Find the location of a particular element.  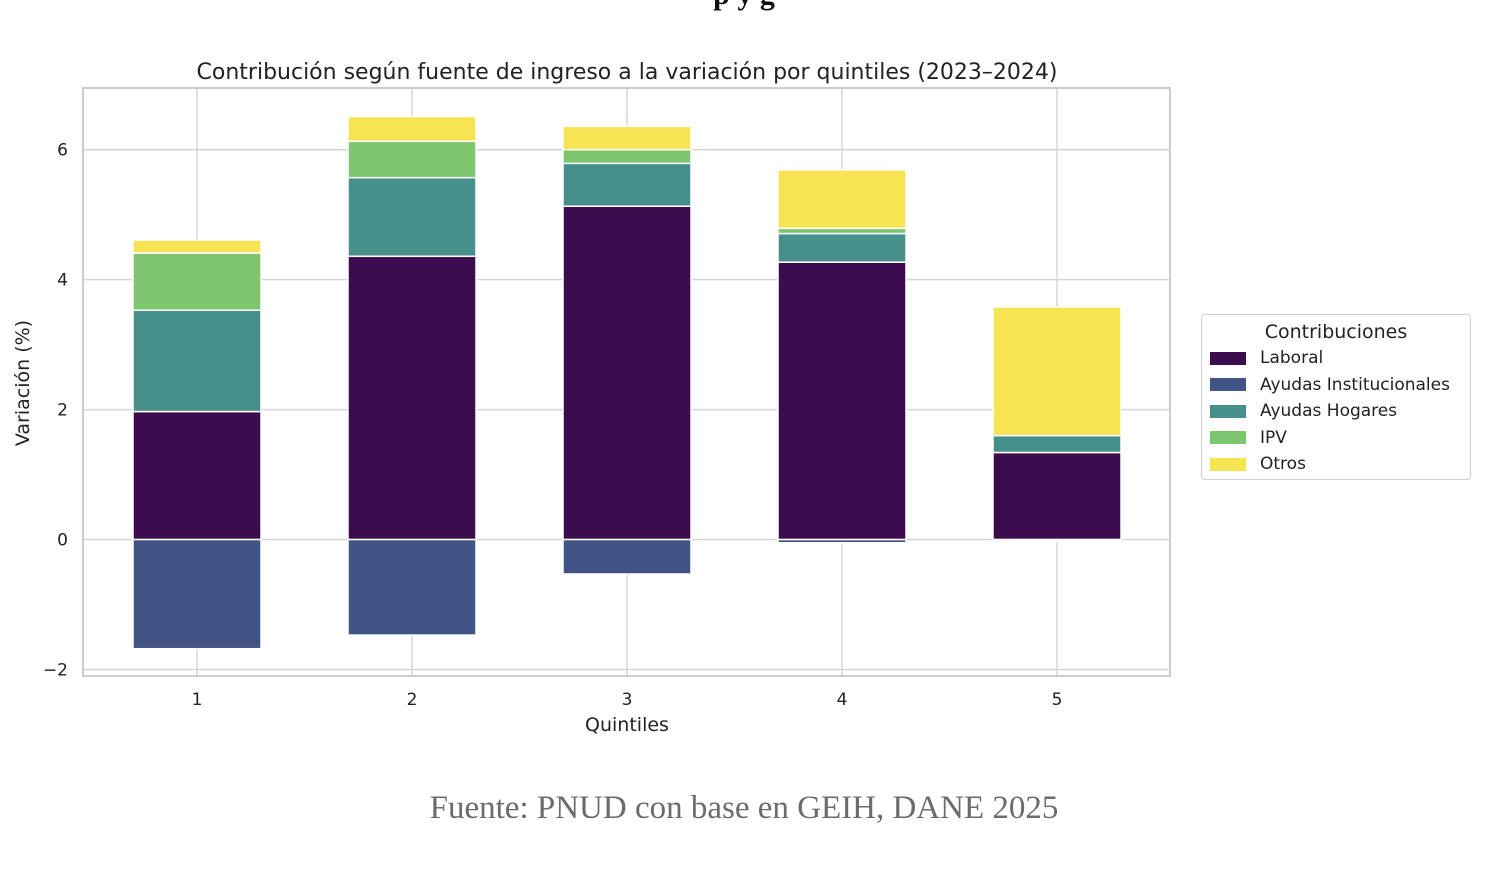

x-tick-label: 2 is located at coordinates (412, 700).